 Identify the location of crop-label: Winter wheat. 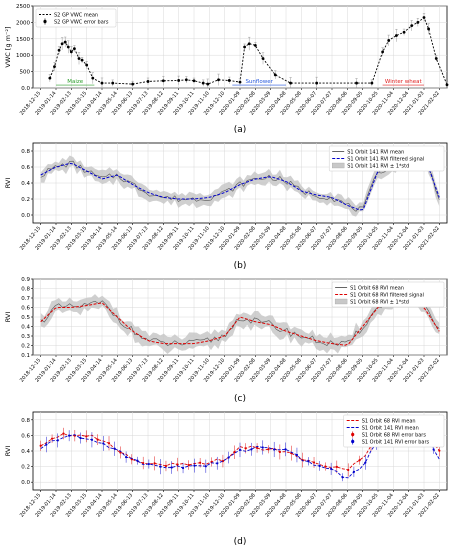
(404, 82).